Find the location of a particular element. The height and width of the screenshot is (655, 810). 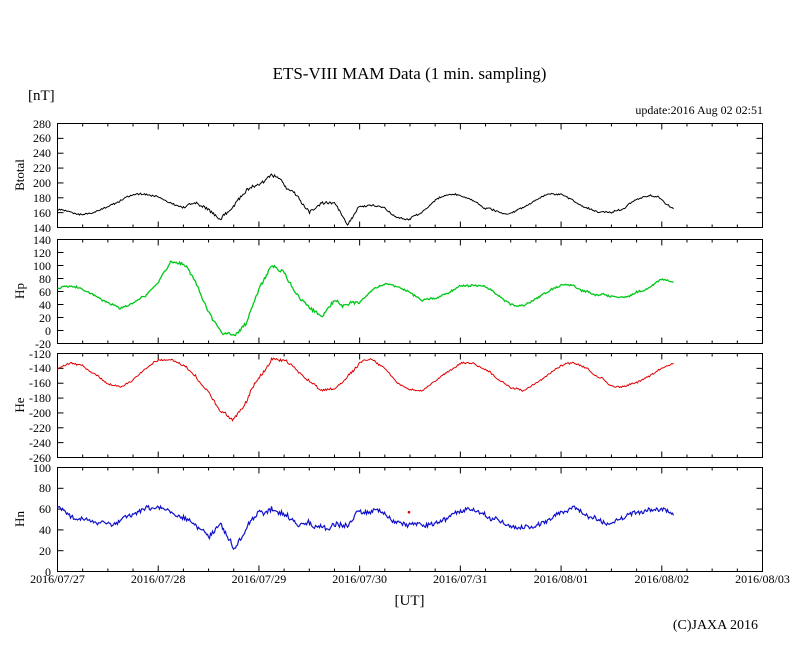

y-tick-label: 280 is located at coordinates (42, 123).